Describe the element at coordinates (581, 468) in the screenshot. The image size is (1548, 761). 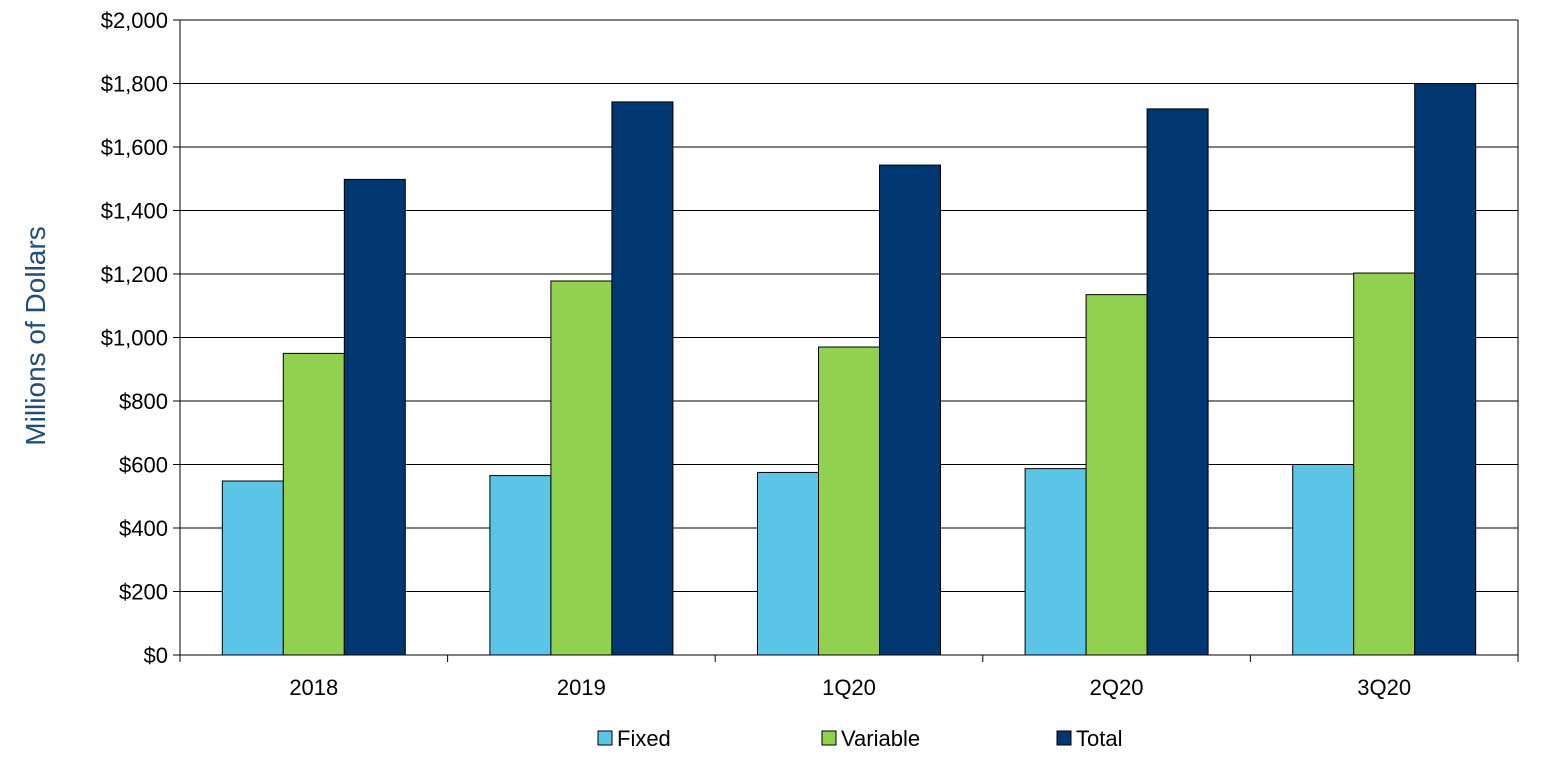
I see `bar-variable-2019` at that location.